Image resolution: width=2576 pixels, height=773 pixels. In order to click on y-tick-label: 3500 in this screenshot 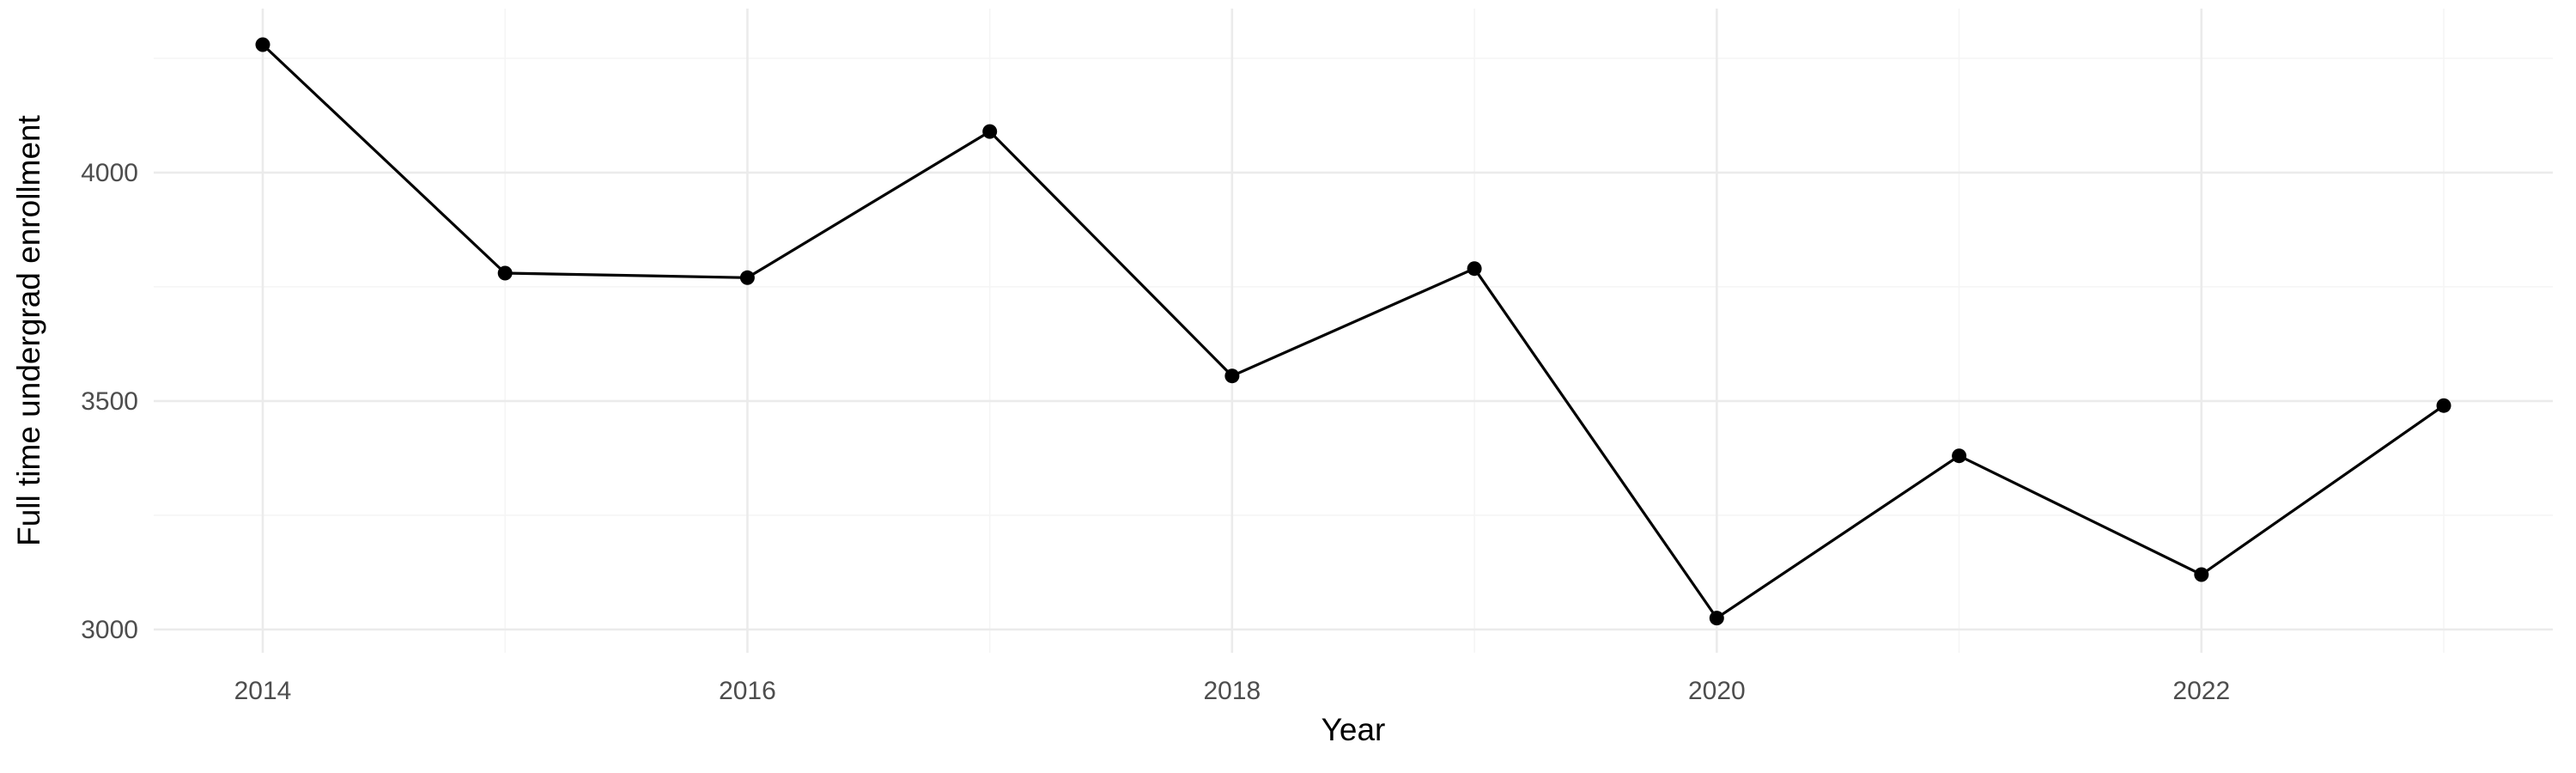, I will do `click(109, 401)`.